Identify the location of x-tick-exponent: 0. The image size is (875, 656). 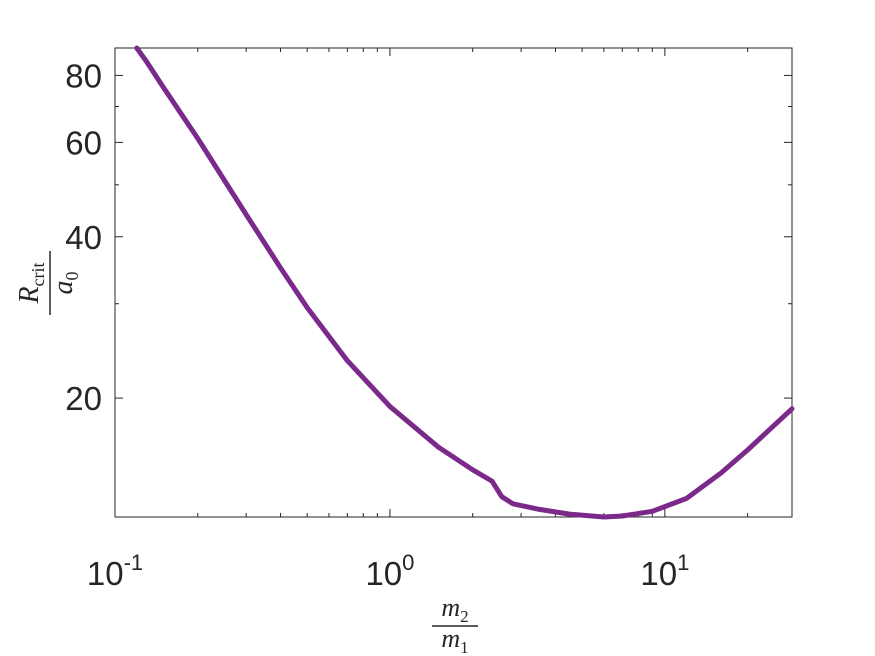
(408, 562).